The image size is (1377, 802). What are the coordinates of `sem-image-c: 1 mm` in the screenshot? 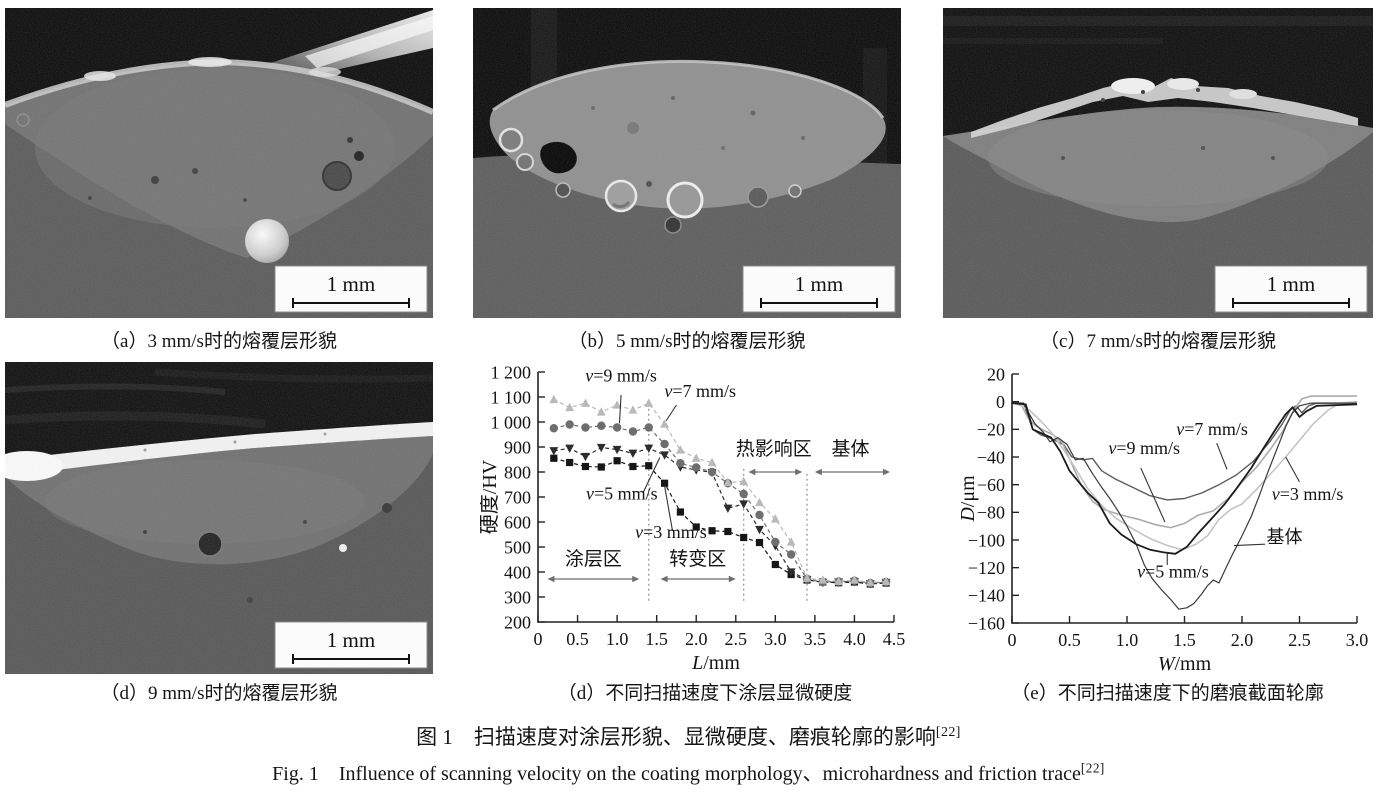 It's located at (1158, 163).